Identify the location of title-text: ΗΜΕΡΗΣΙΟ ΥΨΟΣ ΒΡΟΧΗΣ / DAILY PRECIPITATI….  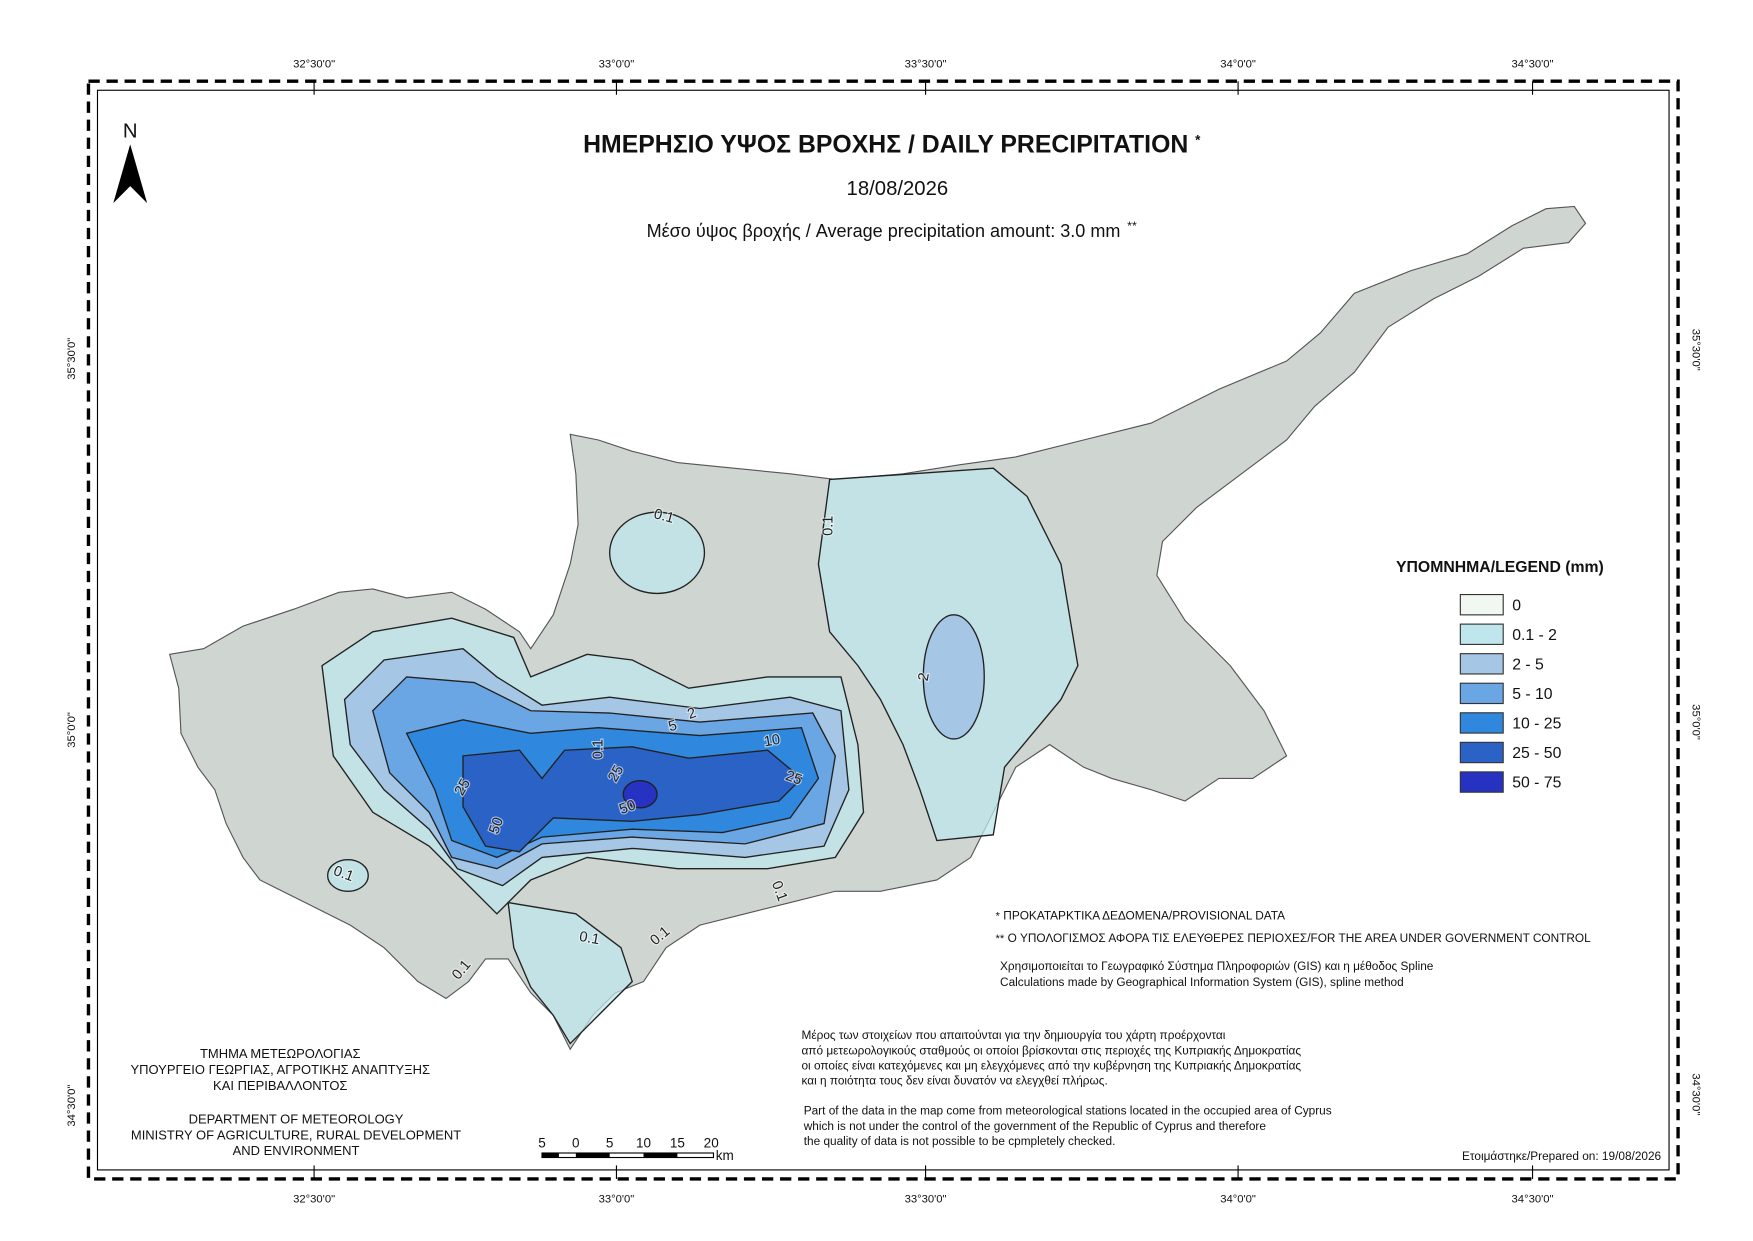
(885, 144).